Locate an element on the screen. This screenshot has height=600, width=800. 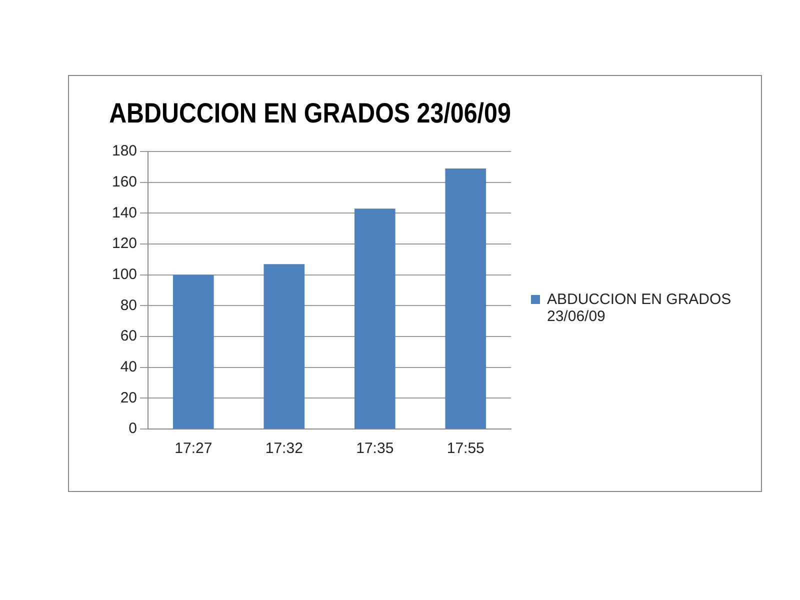
y-tick-label: 160 is located at coordinates (125, 182).